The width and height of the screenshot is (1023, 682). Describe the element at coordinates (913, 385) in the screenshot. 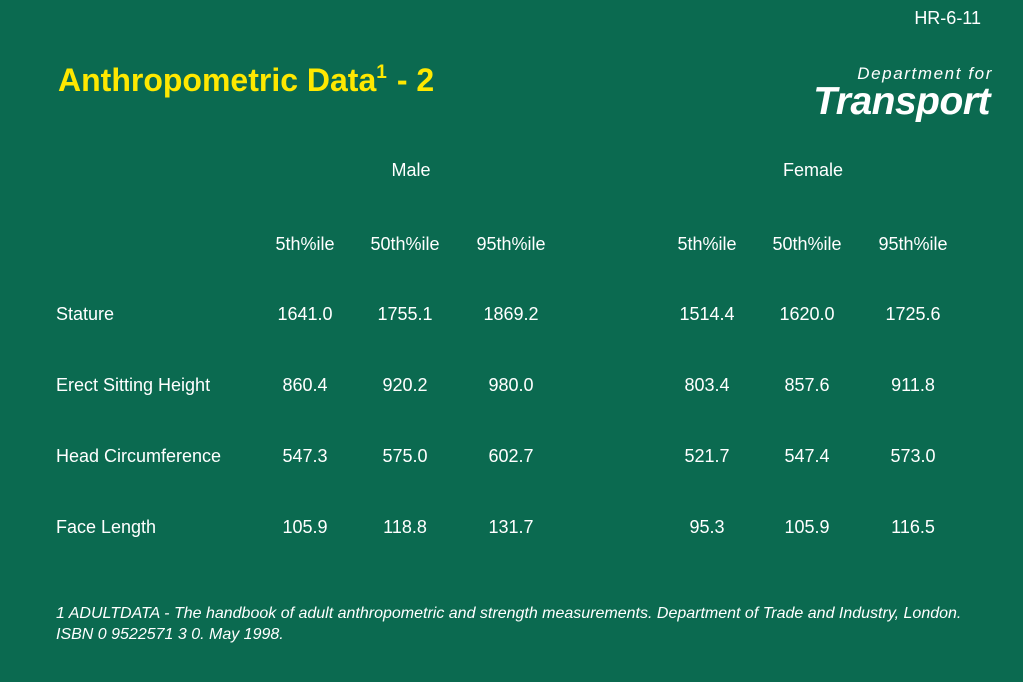

I see `cell: 911.8` at that location.